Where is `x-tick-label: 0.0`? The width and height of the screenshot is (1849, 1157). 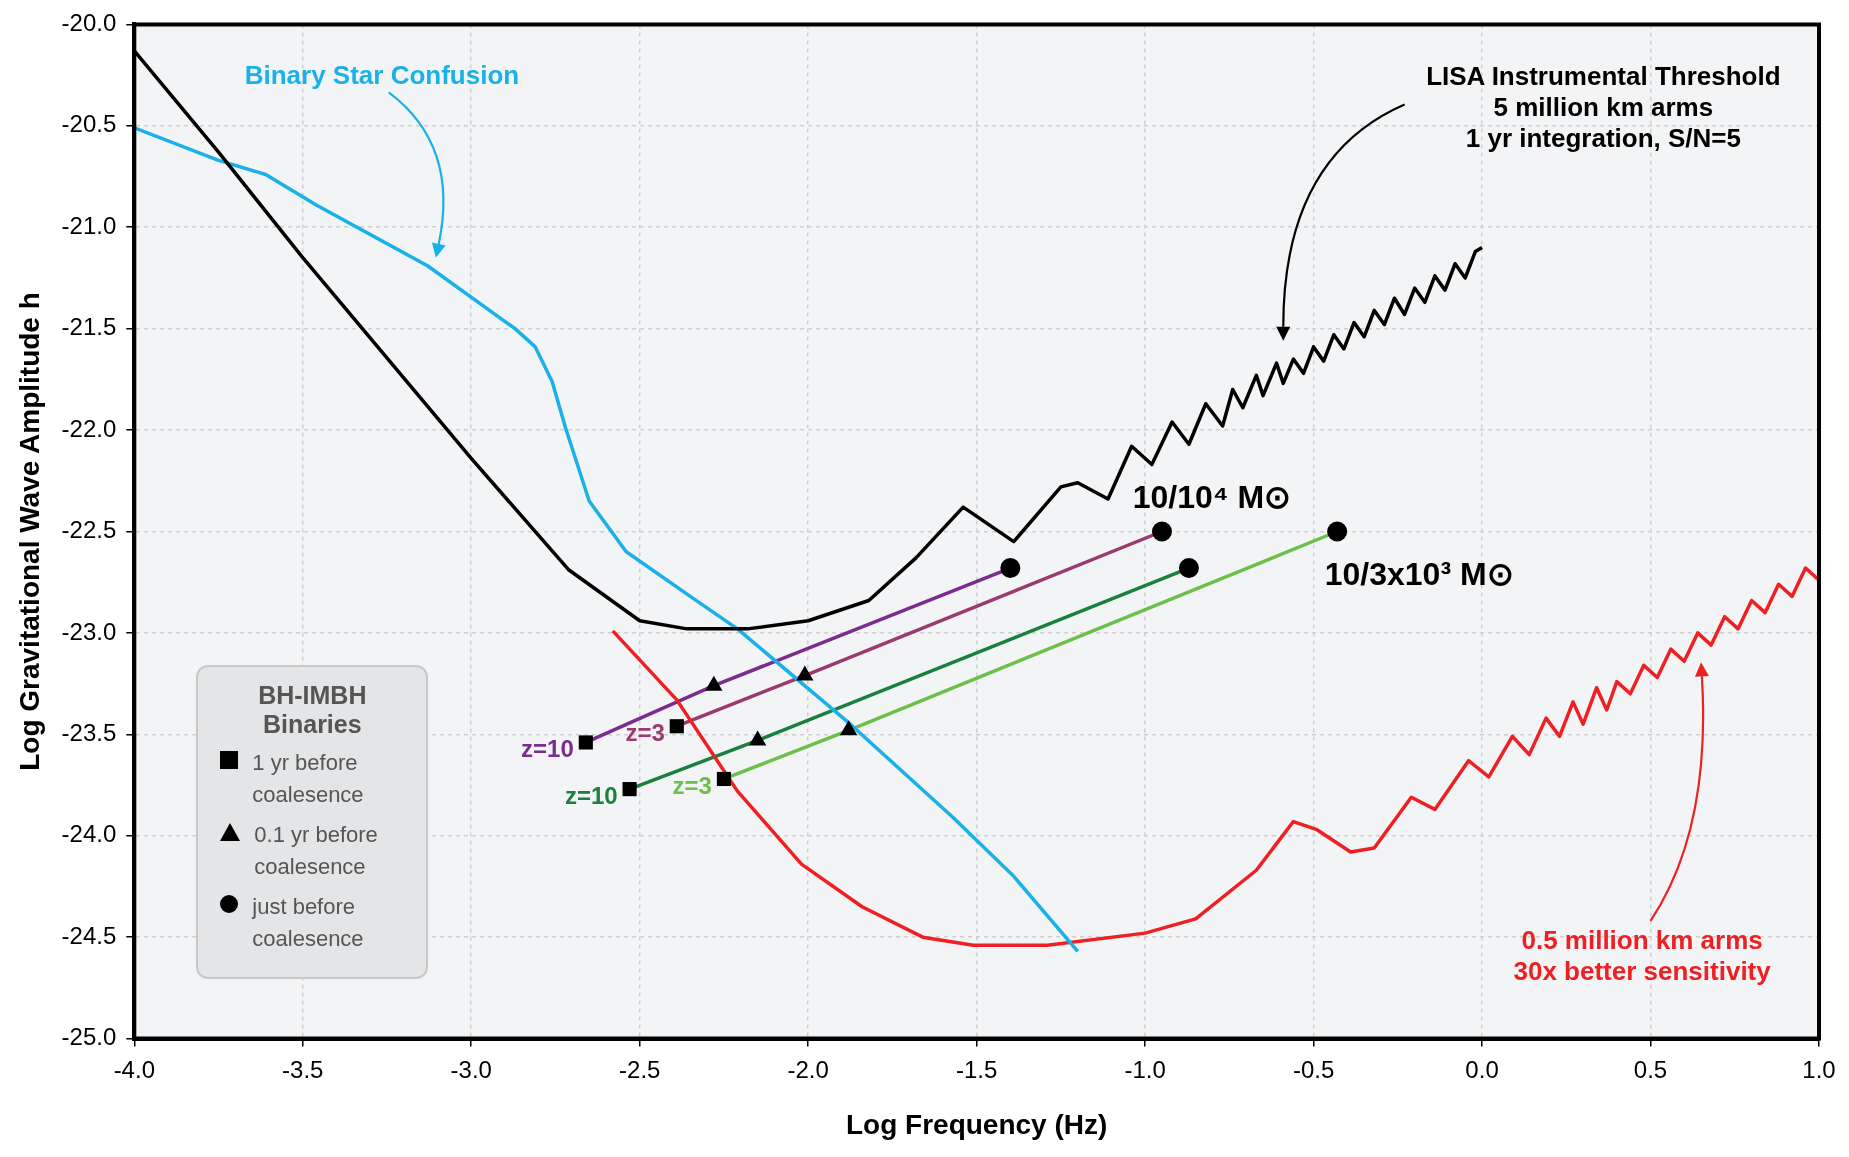
x-tick-label: 0.0 is located at coordinates (1482, 1069).